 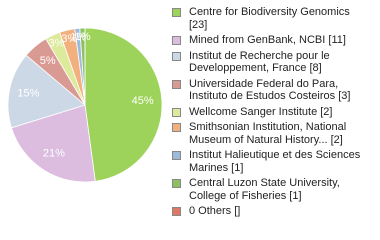 I want to click on slice-label: 21%, so click(x=54, y=154).